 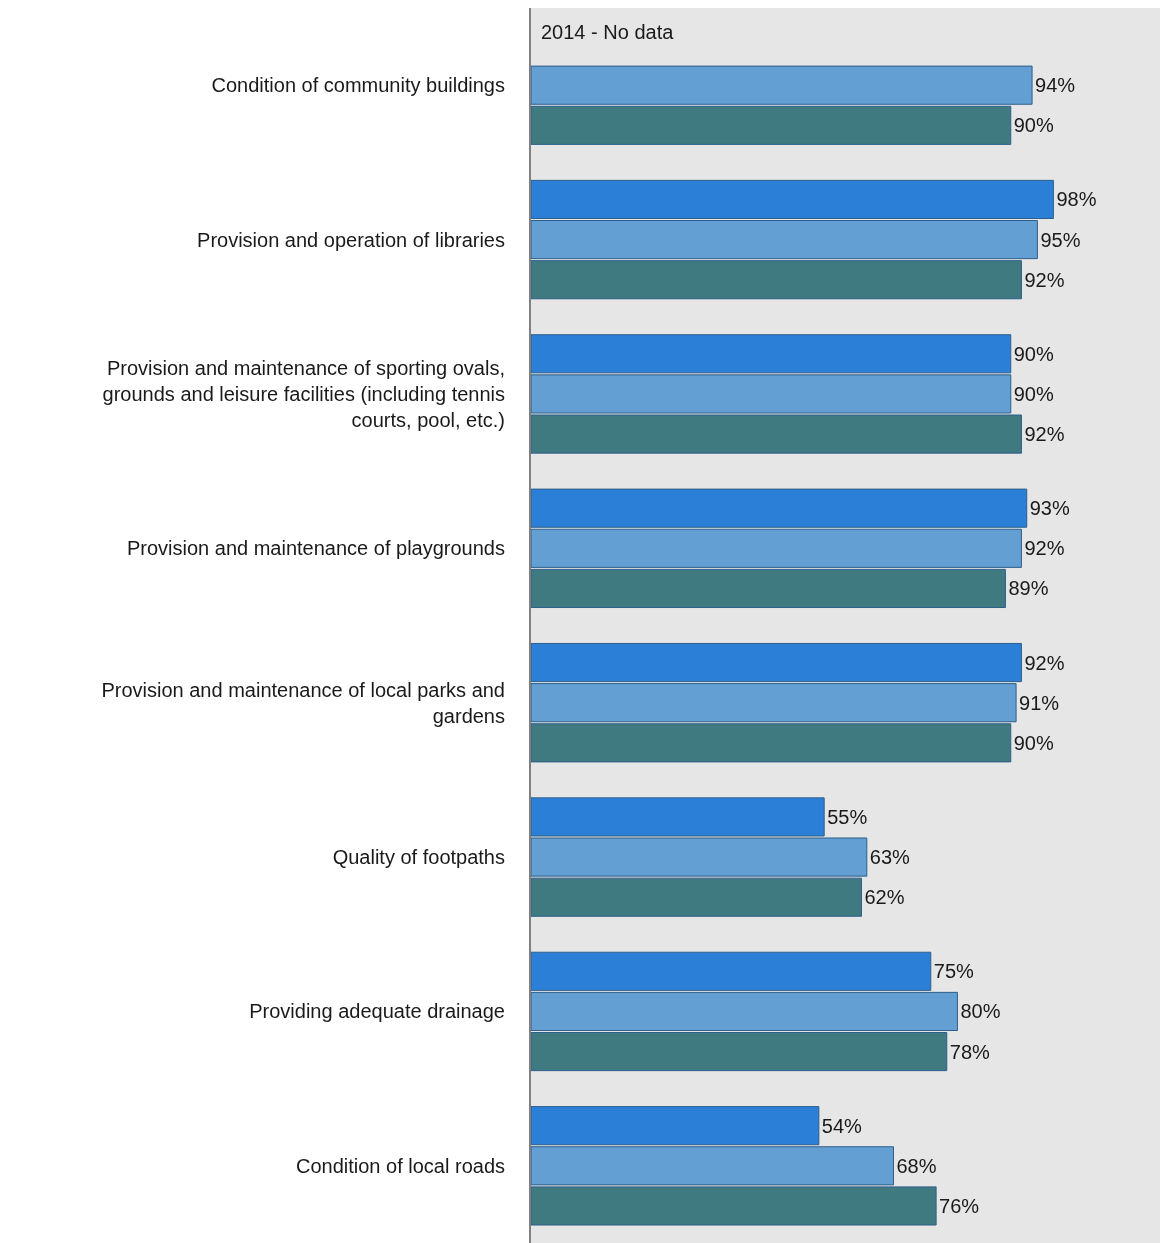 I want to click on data-label: 80%, so click(x=980, y=1011).